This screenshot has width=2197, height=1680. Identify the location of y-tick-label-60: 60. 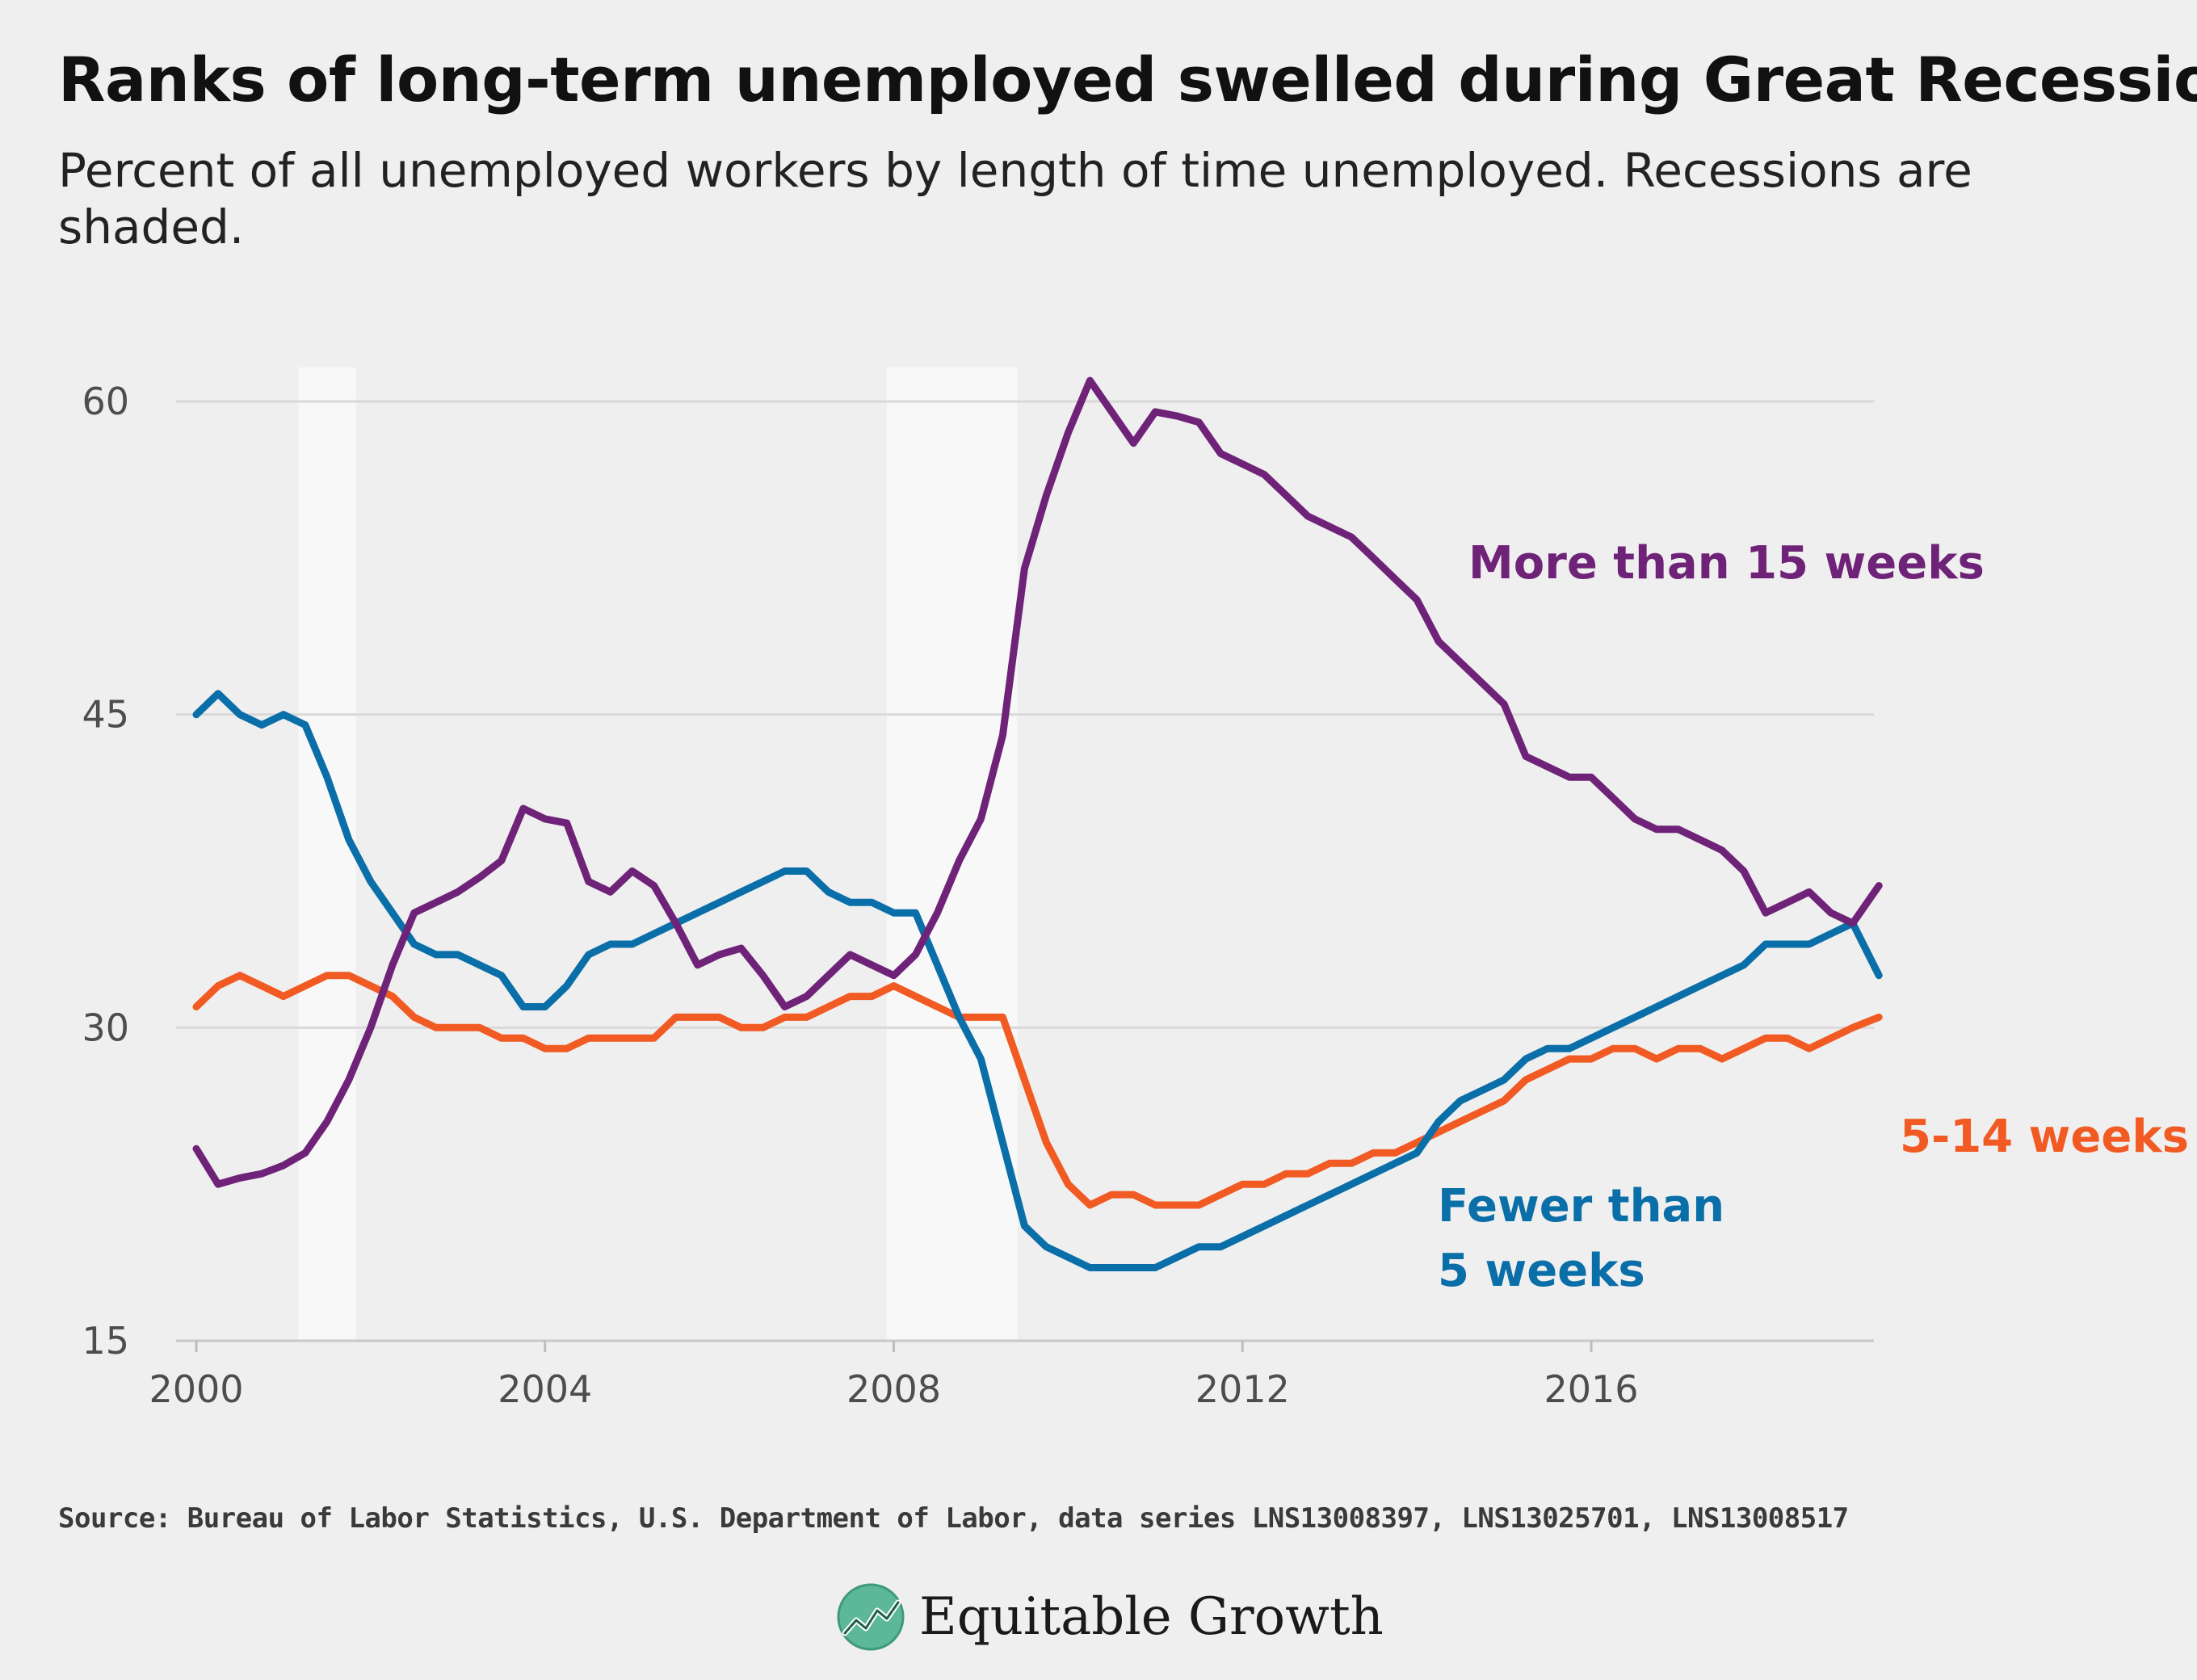
(105, 402).